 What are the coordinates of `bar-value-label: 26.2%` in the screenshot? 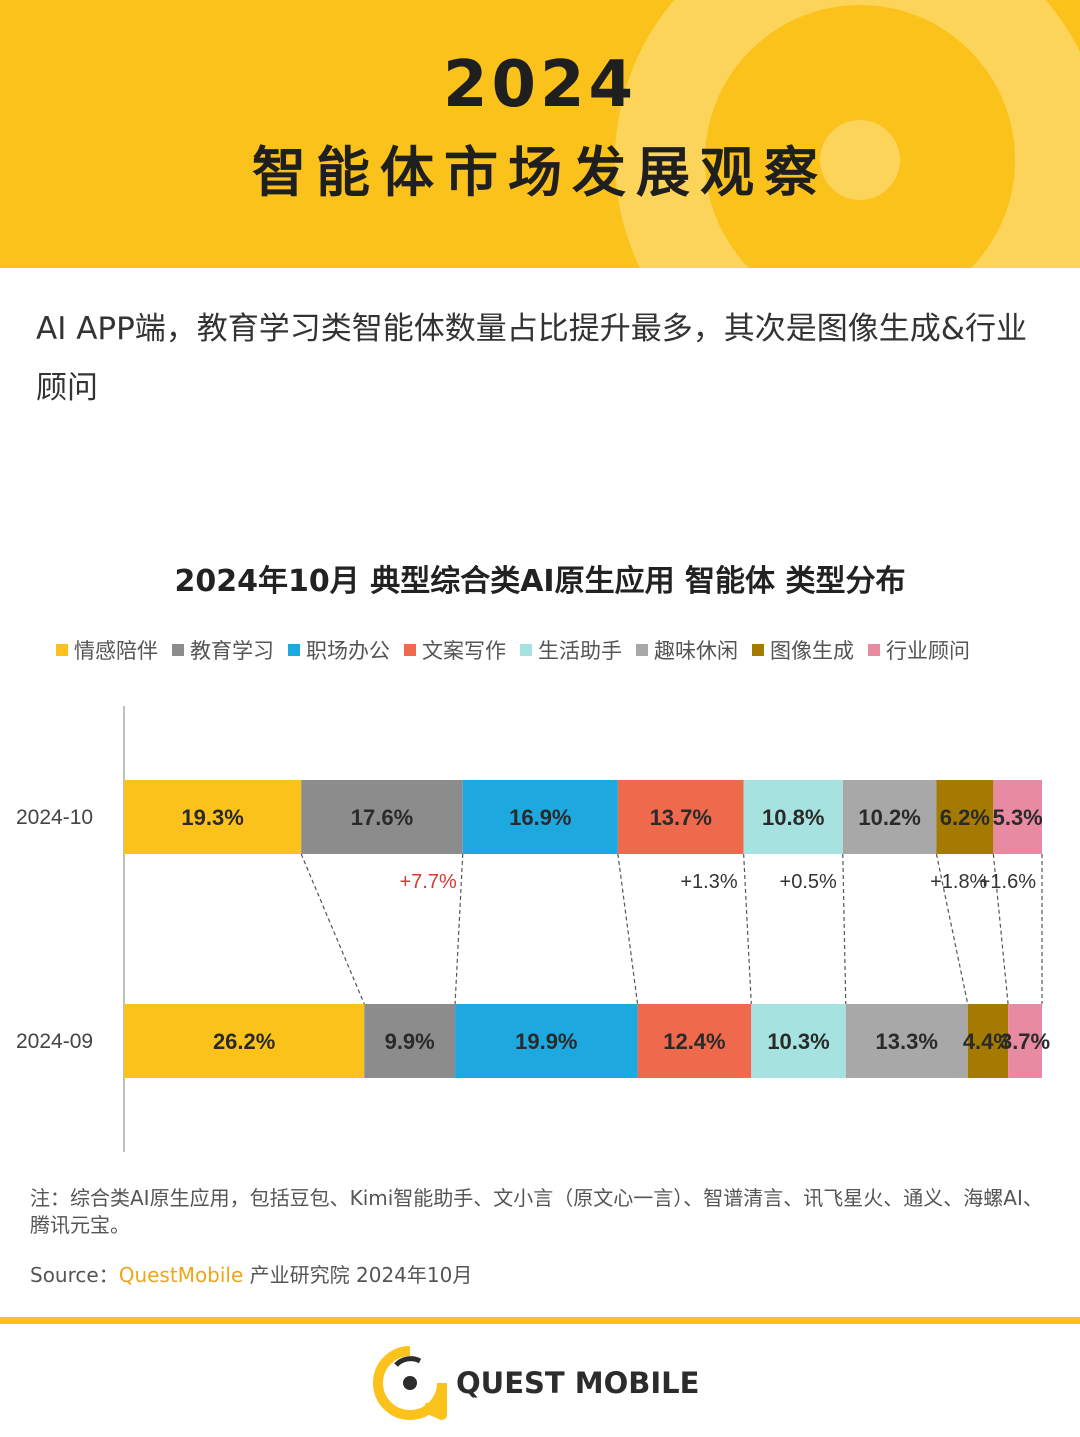 It's located at (244, 1041).